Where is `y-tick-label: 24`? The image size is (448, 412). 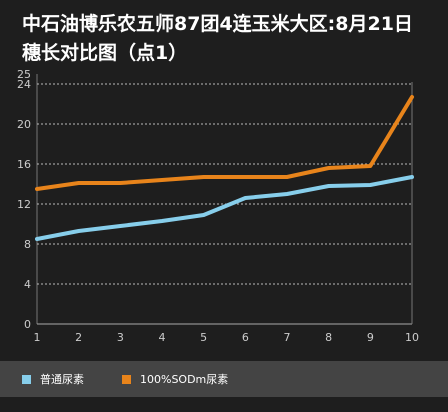
y-tick-label: 24 is located at coordinates (24, 84).